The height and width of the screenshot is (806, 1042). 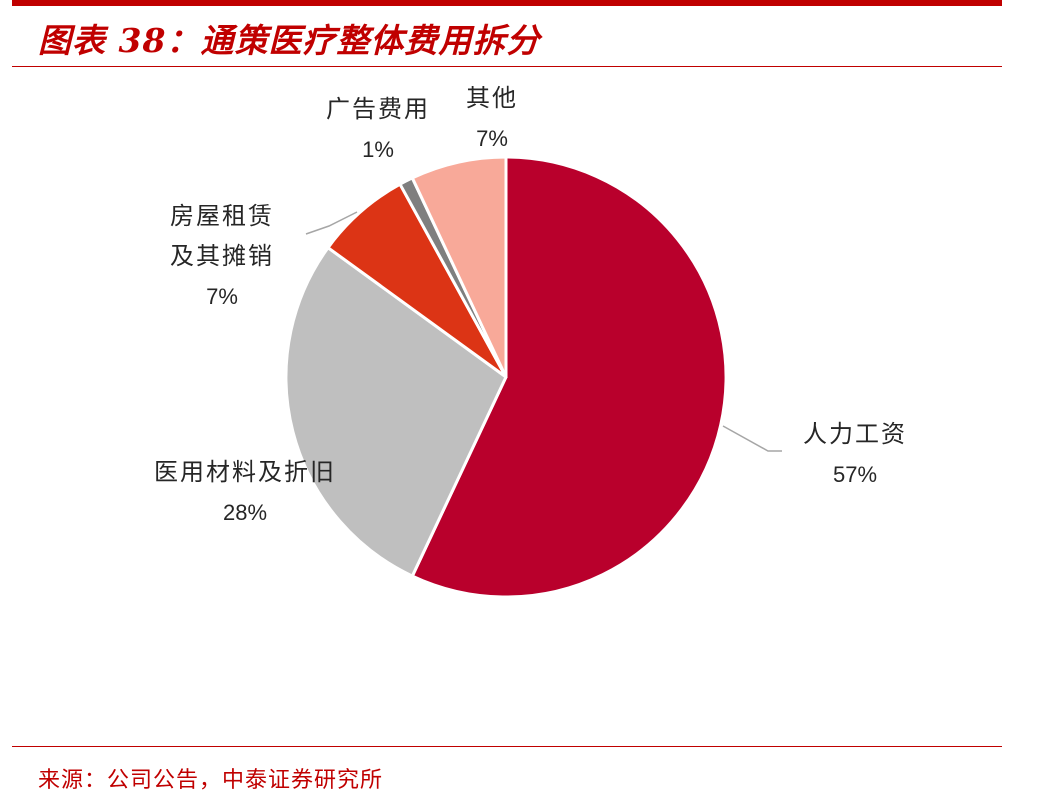 What do you see at coordinates (245, 512) in the screenshot?
I see `slice-value-label-1: 28%` at bounding box center [245, 512].